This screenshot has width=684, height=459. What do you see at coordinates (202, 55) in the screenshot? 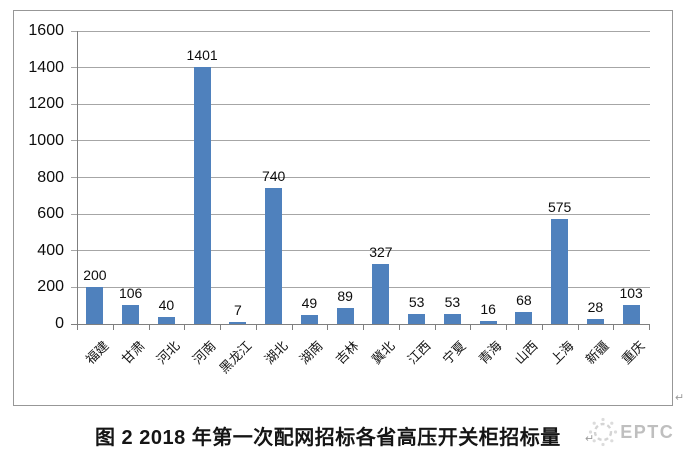
I see `bar-value-label: 1401` at bounding box center [202, 55].